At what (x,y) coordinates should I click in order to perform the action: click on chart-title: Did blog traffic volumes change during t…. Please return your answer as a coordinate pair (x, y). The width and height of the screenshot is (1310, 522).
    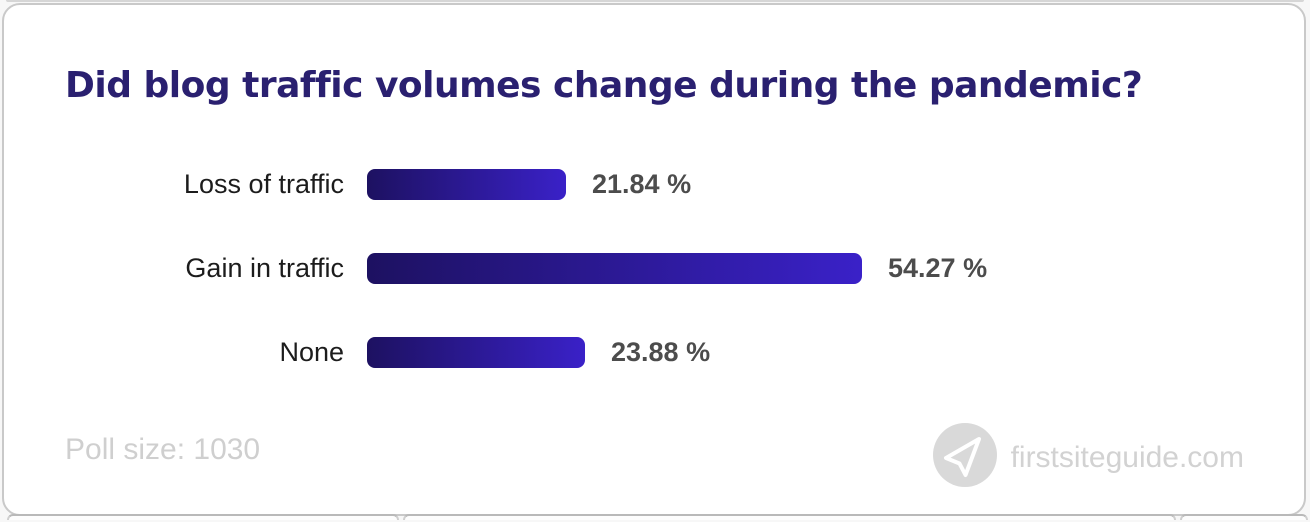
    Looking at the image, I should click on (604, 86).